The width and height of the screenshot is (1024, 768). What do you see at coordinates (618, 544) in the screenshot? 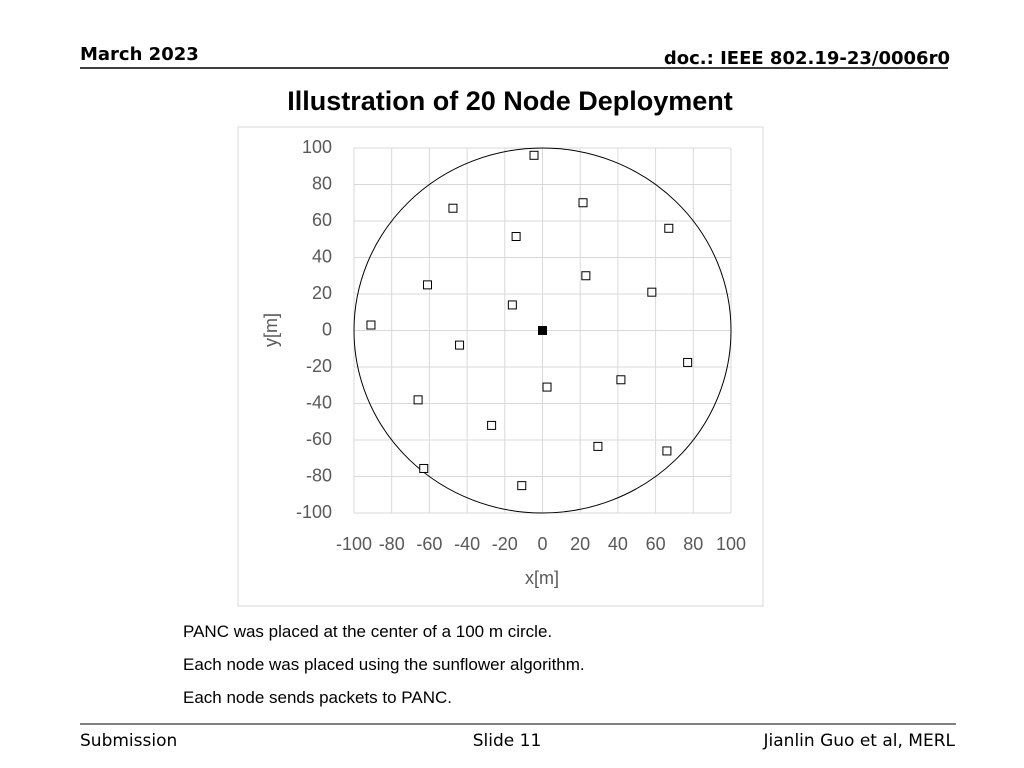
I see `x-tick-label: 40` at bounding box center [618, 544].